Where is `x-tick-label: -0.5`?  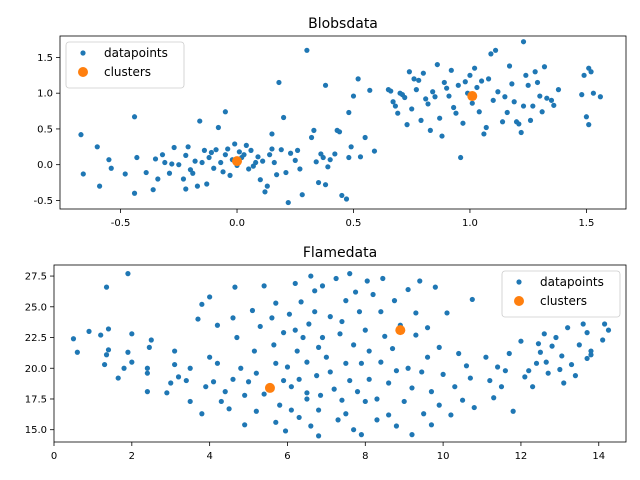
x-tick-label: -0.5 is located at coordinates (121, 223).